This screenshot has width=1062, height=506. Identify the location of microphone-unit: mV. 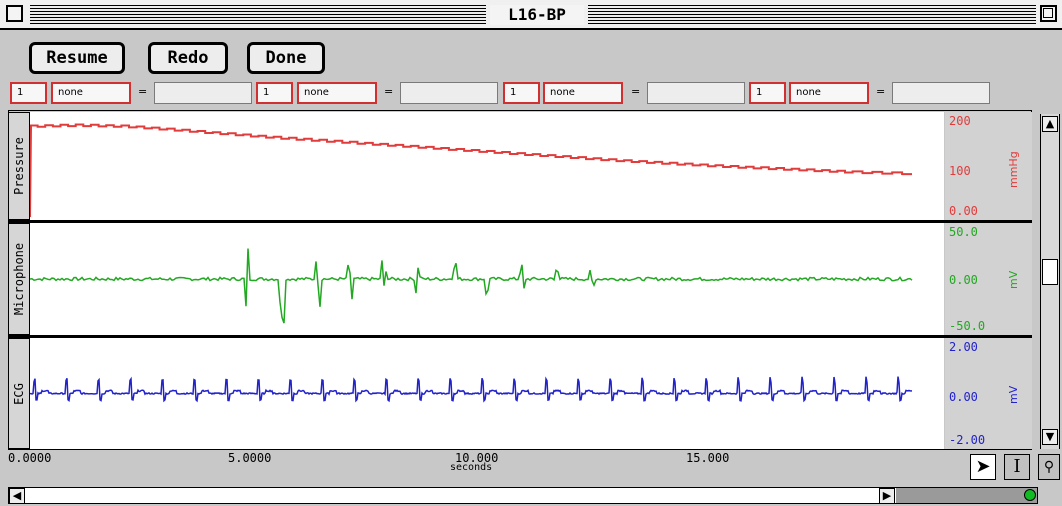
(1013, 279).